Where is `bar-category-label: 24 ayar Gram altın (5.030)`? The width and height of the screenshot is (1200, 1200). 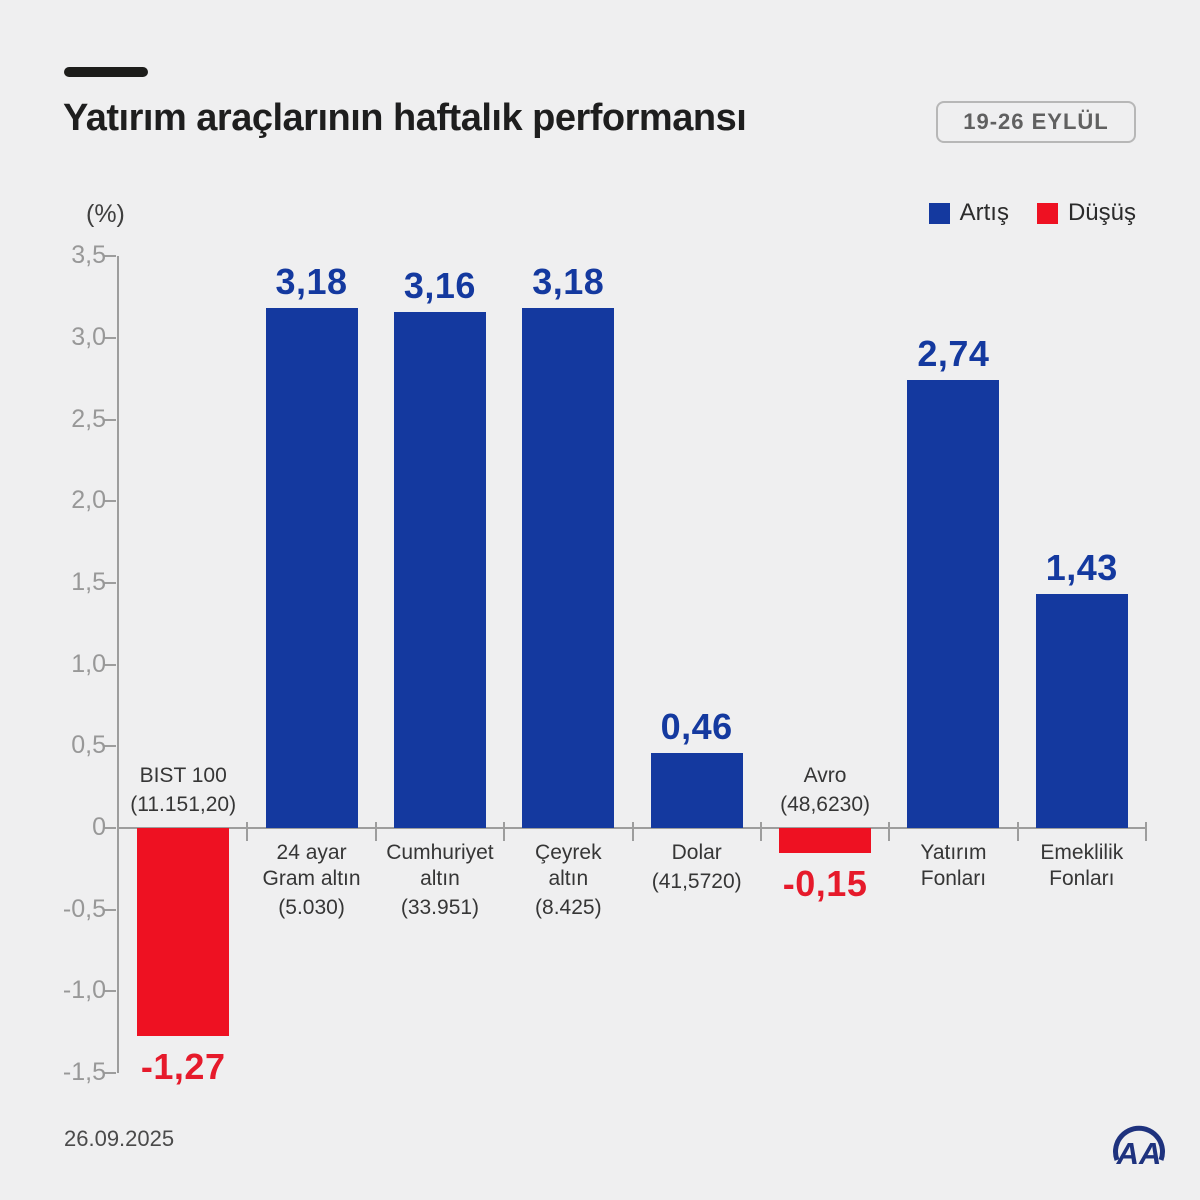
bar-category-label: 24 ayar Gram altın (5.030) is located at coordinates (312, 880).